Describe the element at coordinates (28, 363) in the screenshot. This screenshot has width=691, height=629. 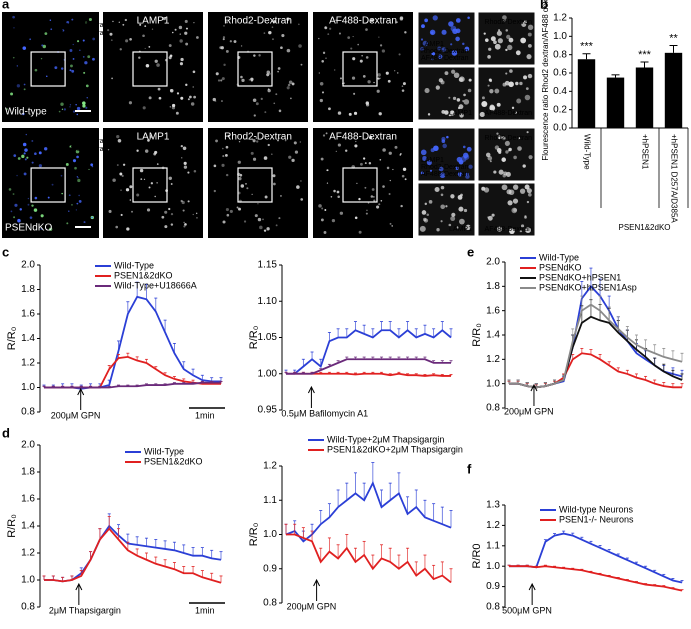
I see `y-tick-label: 1.2` at that location.